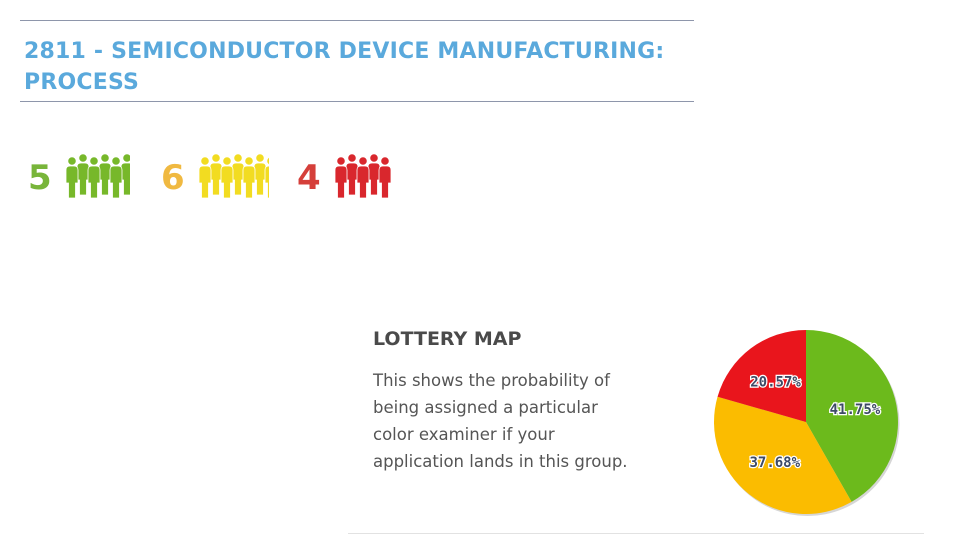  What do you see at coordinates (40, 178) in the screenshot?
I see `green-examiner-count: 5` at bounding box center [40, 178].